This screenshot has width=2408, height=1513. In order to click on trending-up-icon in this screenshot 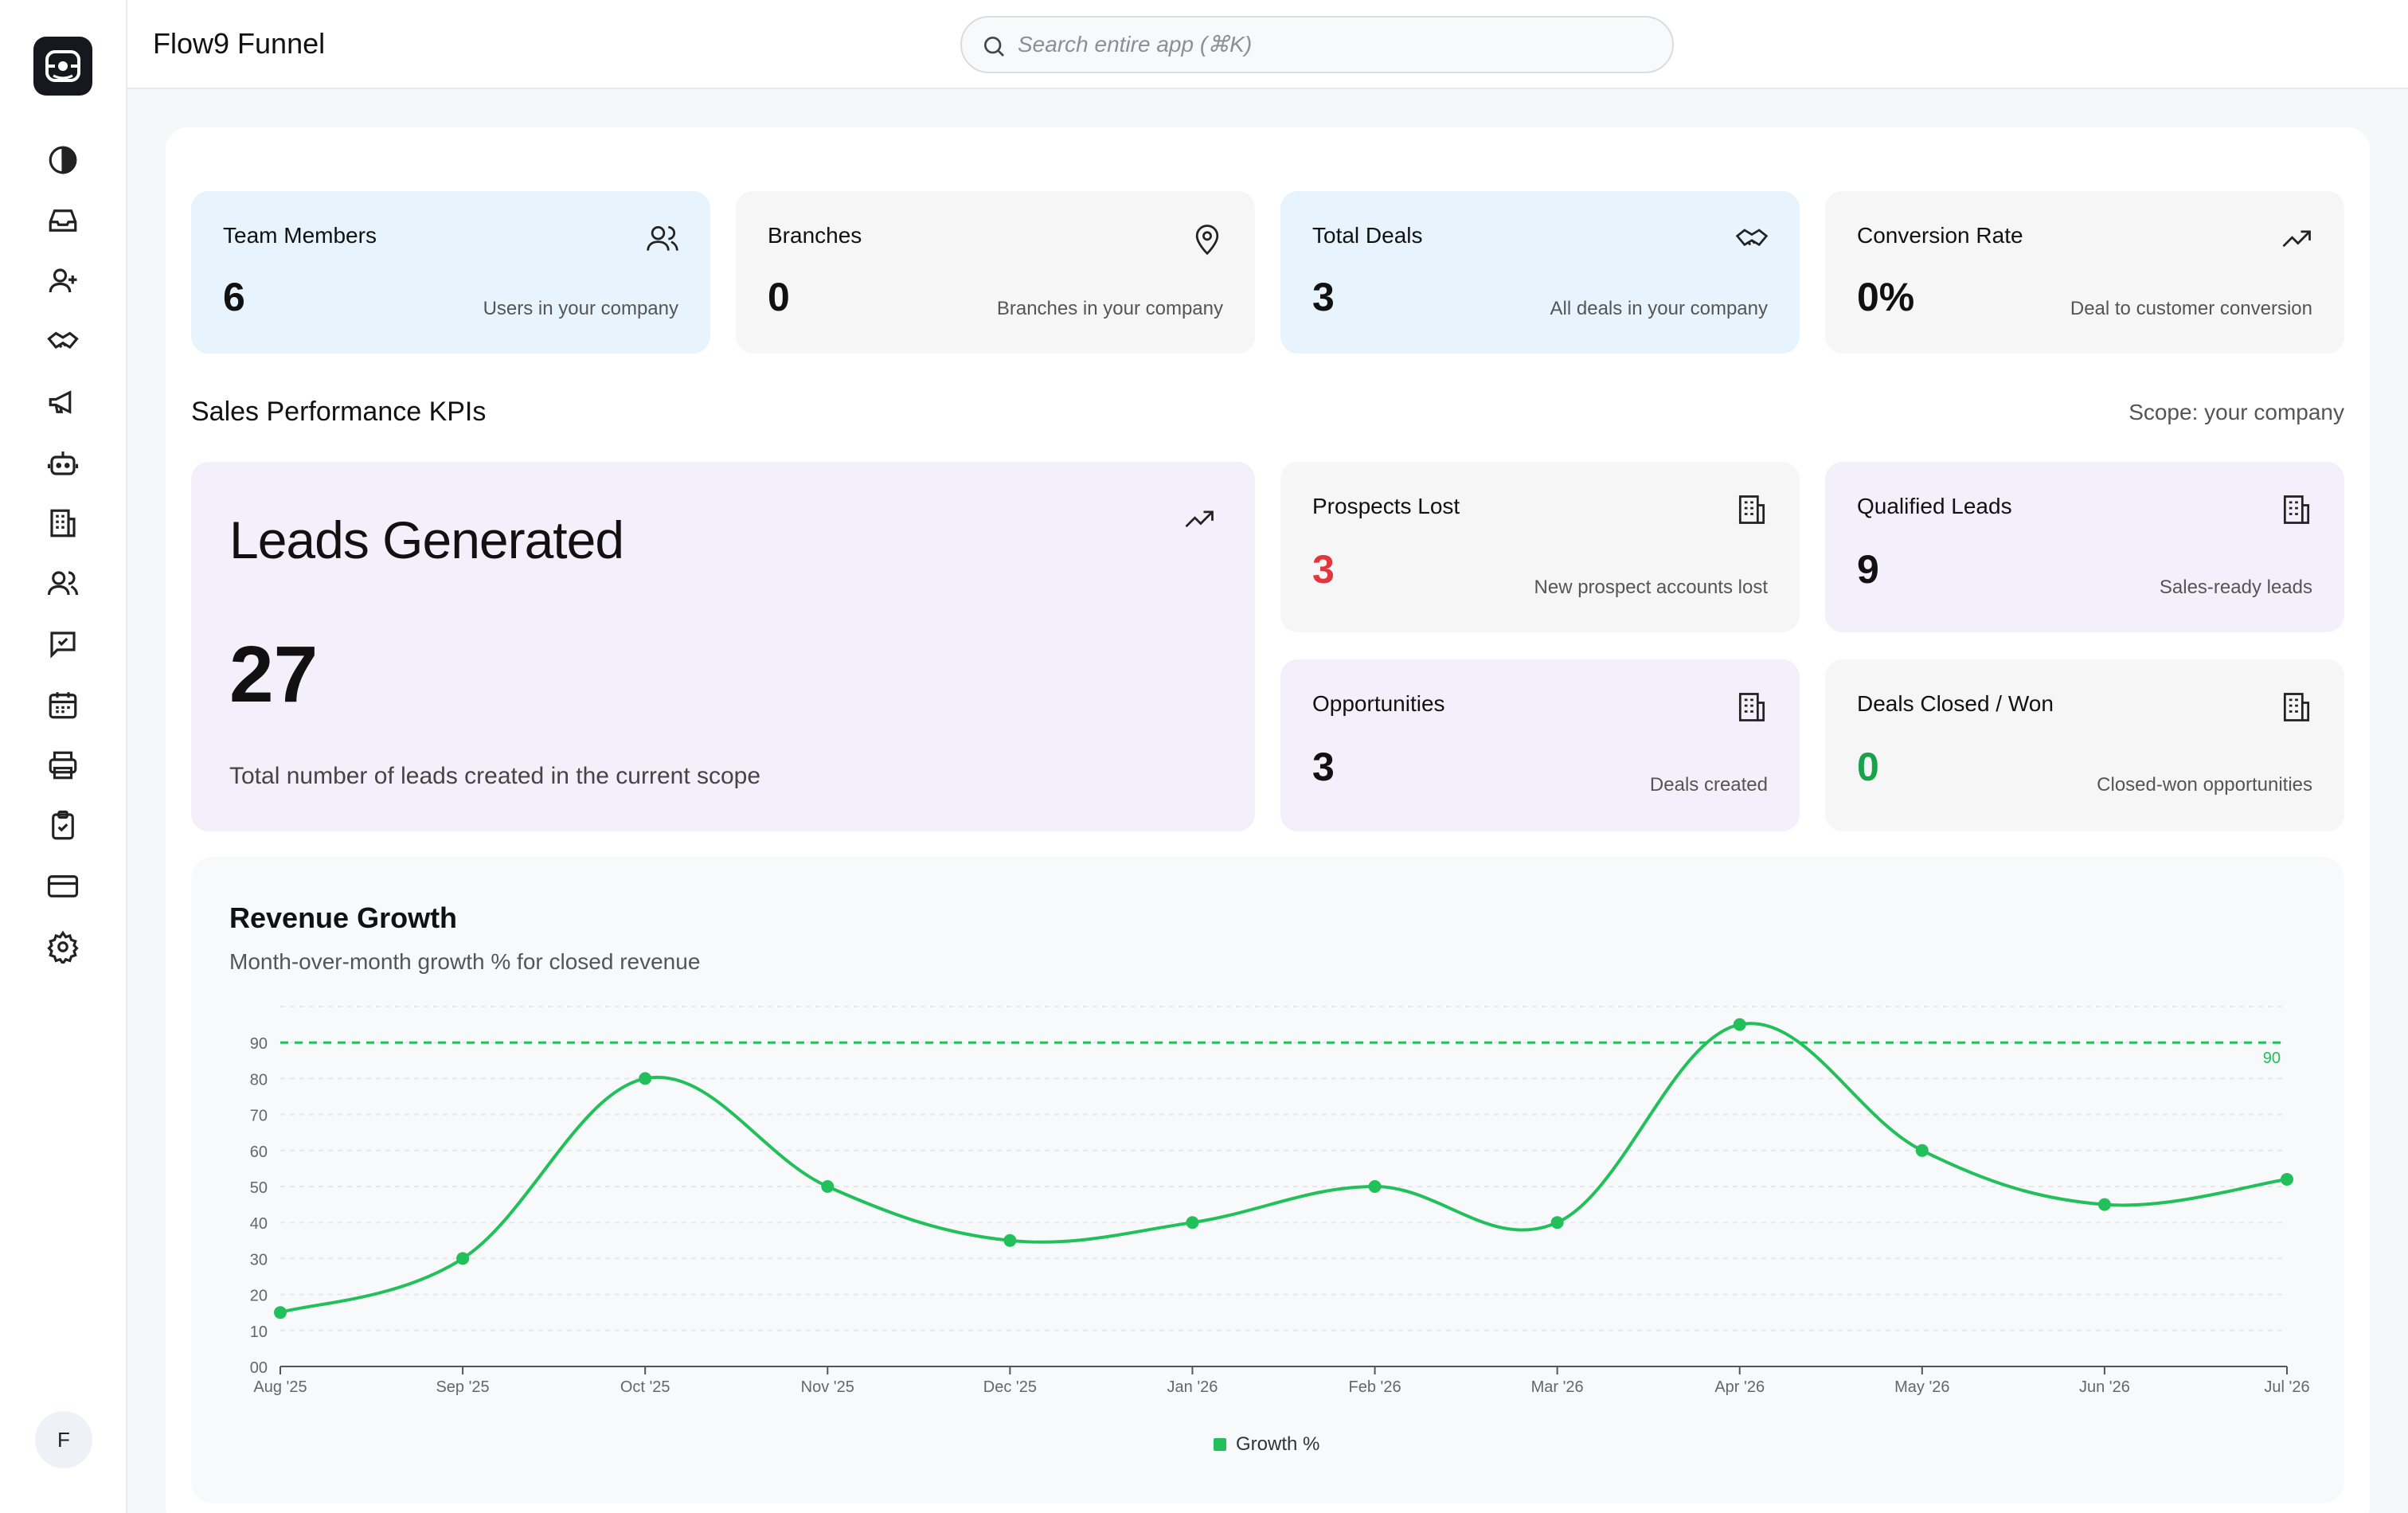, I will do `click(1199, 520)`.